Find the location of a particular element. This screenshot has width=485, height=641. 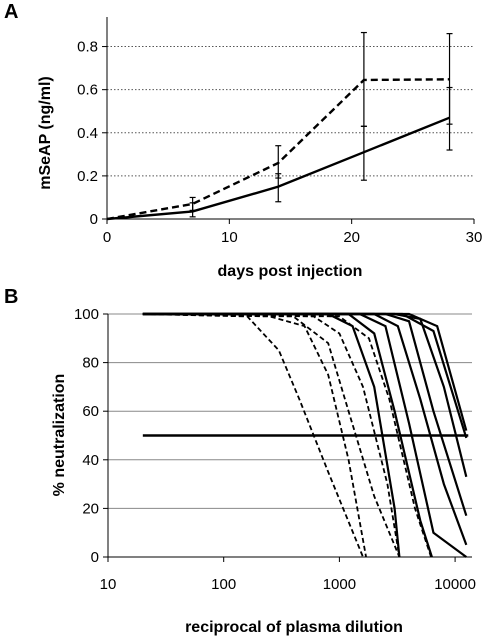

panel-a-x-tick-label: 20 is located at coordinates (351, 237).